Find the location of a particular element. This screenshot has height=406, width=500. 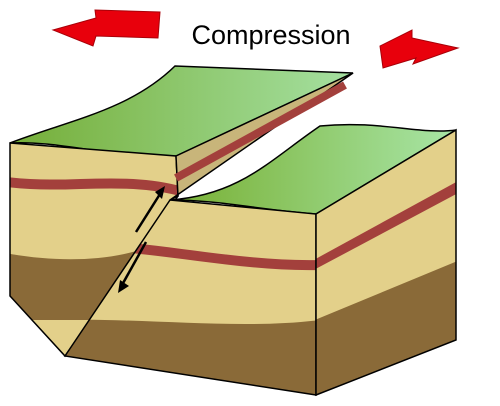

hanging-red-layer is located at coordinates (94, 186).